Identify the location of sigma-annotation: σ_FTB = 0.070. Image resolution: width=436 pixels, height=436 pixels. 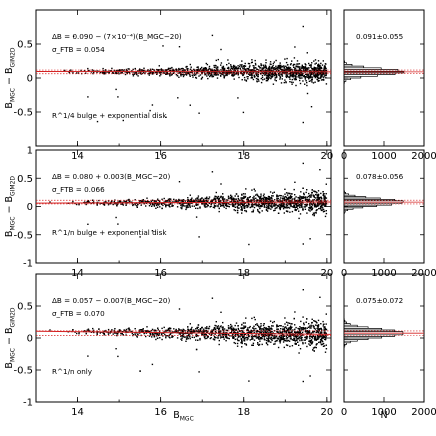
(78, 313).